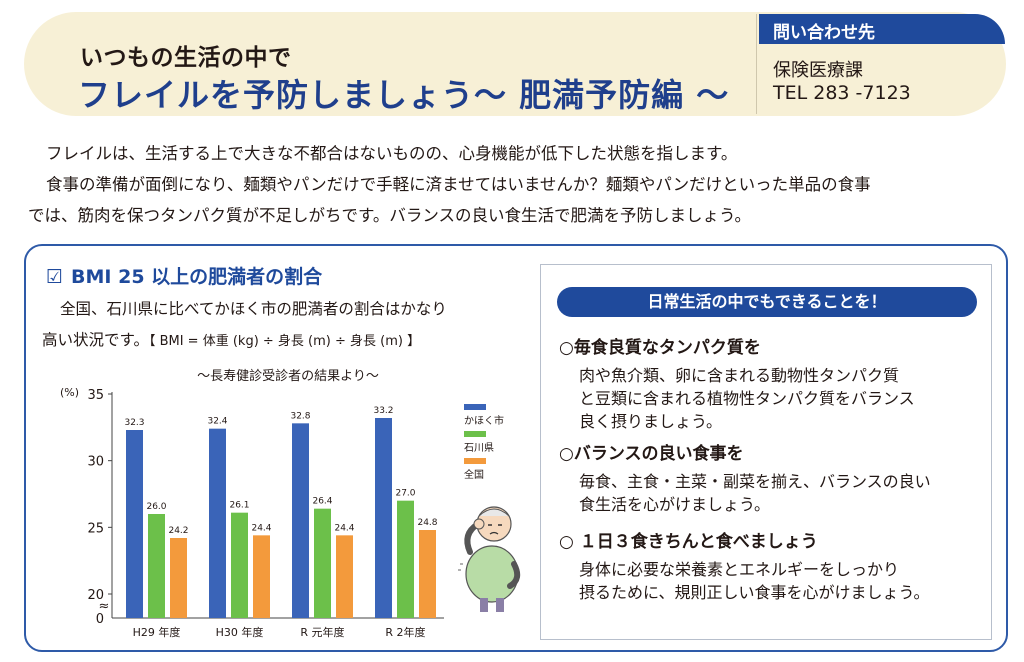 The image size is (1024, 662). I want to click on page-title: フレイルを予防しましょう～ 肥満予防編 ～, so click(404, 95).